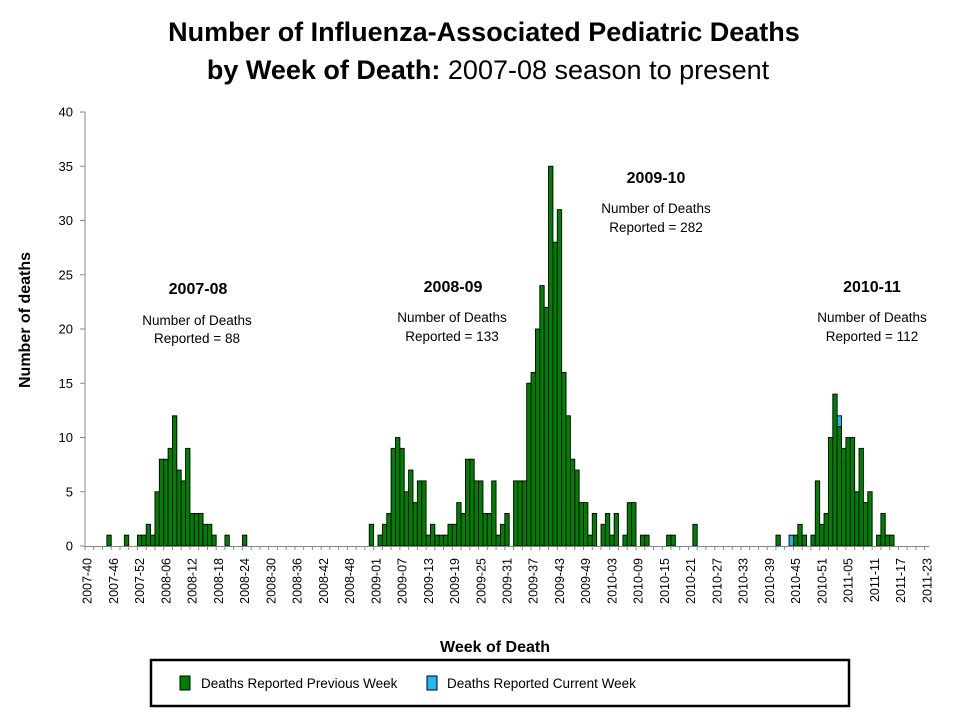 This screenshot has width=960, height=720. What do you see at coordinates (770, 581) in the screenshot?
I see `x-tick-label: 2010-39` at bounding box center [770, 581].